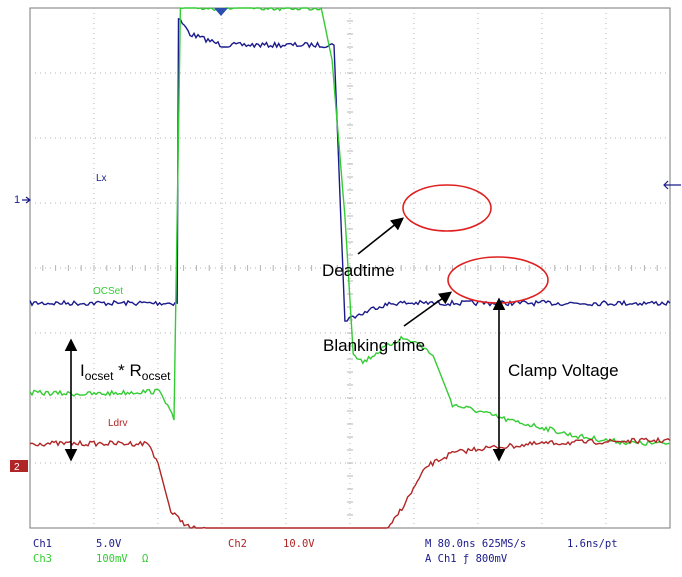 Image resolution: width=682 pixels, height=577 pixels. I want to click on ch2-ground-marker: 2, so click(17, 467).